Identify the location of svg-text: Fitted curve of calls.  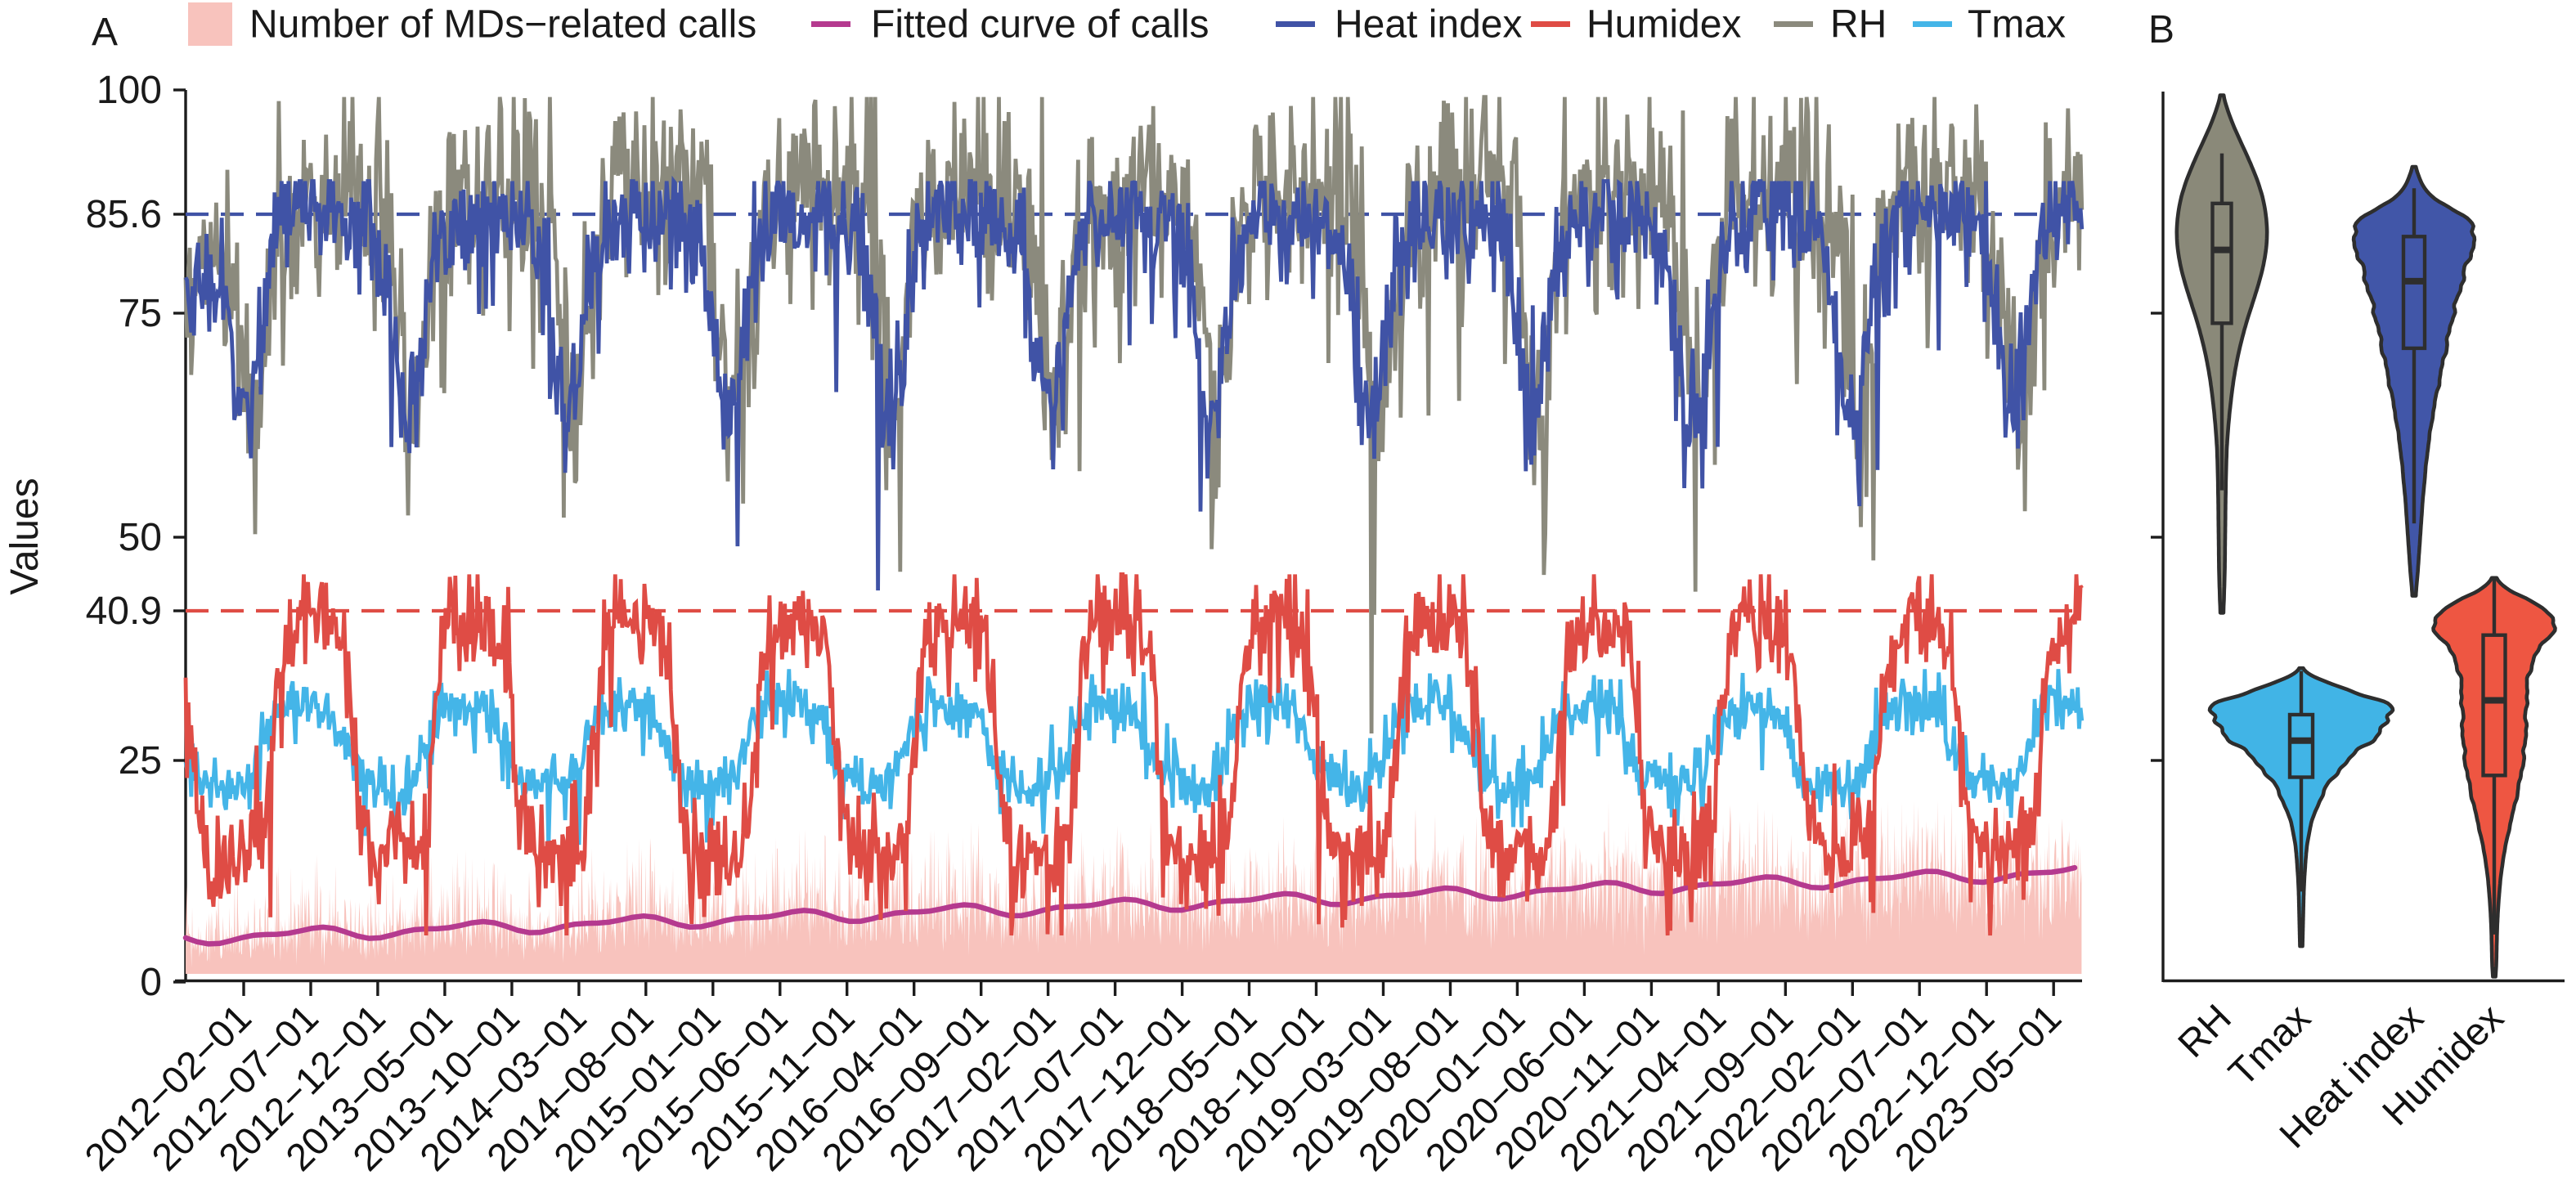
(1040, 25).